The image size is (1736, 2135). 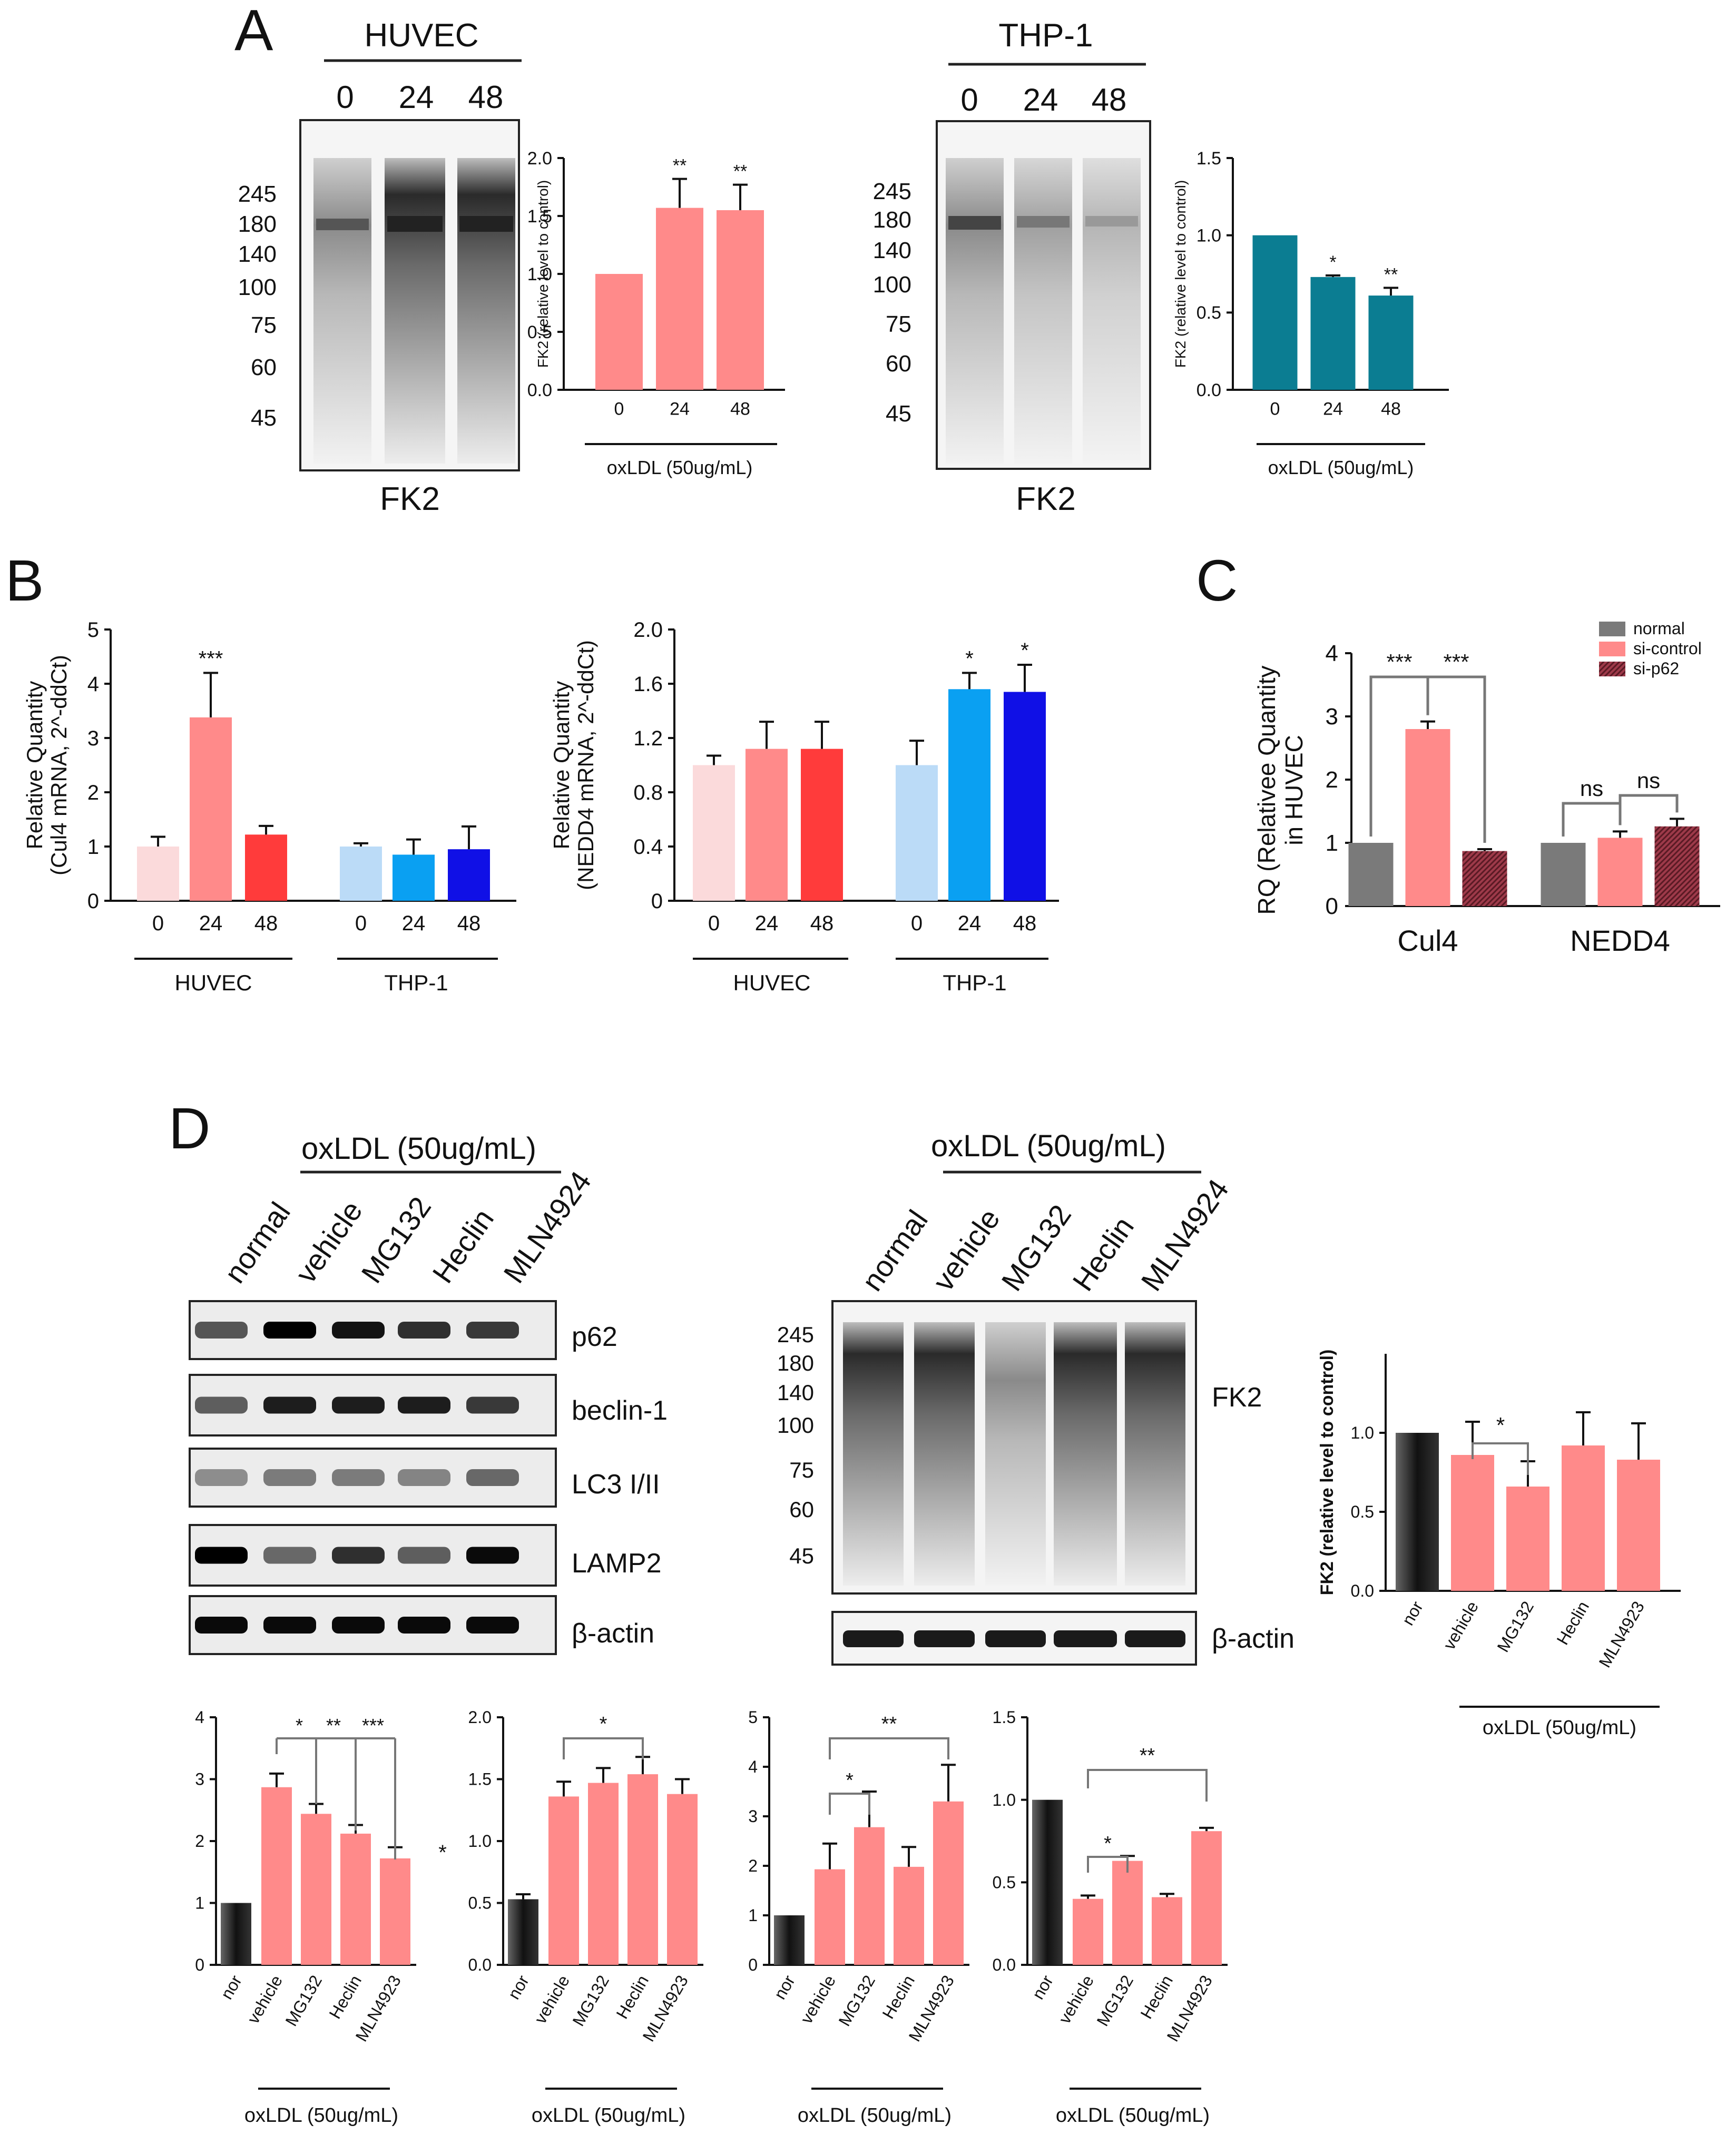 I want to click on x-axis-label: oxLDL (50ug/mL), so click(x=1341, y=467).